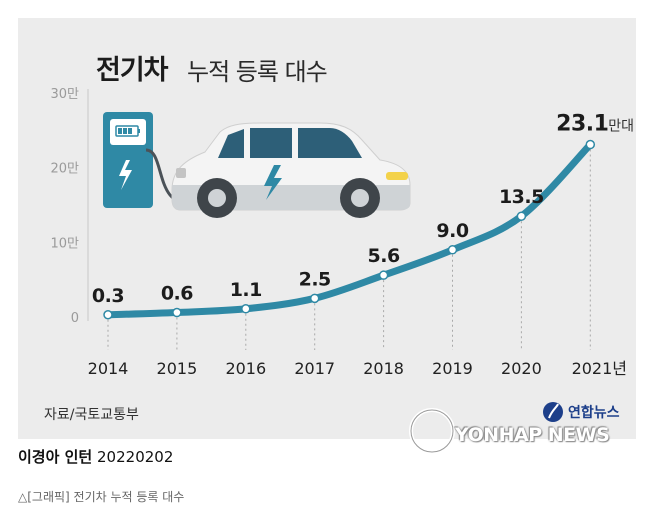 Image resolution: width=655 pixels, height=513 pixels. Describe the element at coordinates (384, 256) in the screenshot. I see `data-label: 5.6` at that location.